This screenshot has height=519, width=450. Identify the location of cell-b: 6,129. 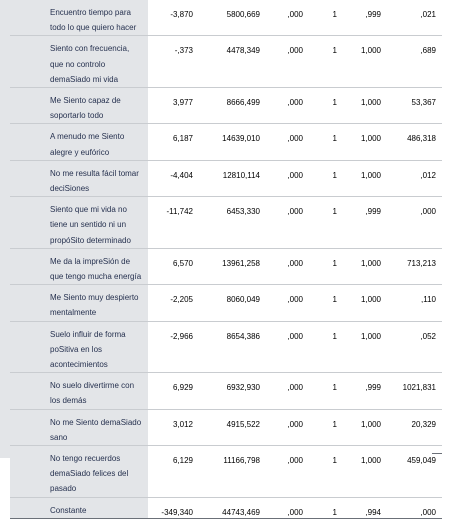
(172, 471).